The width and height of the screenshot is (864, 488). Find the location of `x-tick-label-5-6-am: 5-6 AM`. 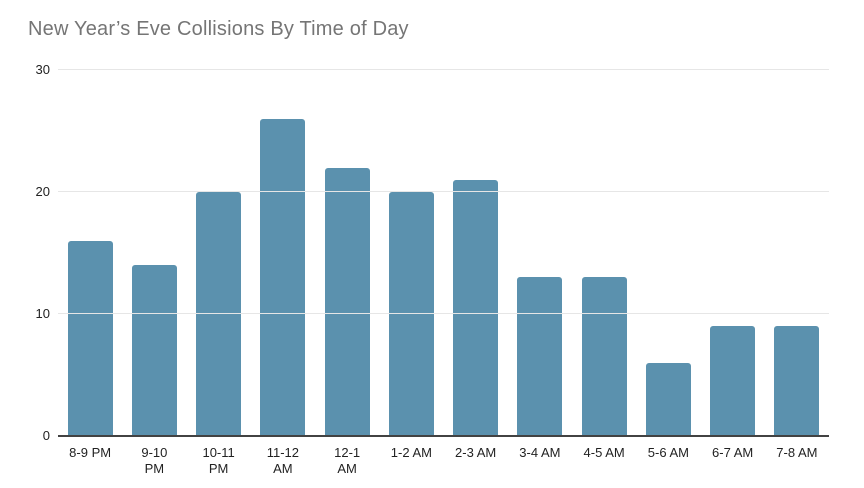

x-tick-label-5-6-am: 5-6 AM is located at coordinates (668, 452).